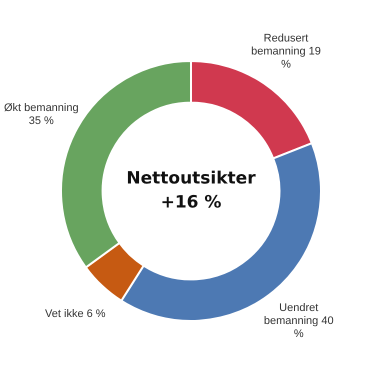  What do you see at coordinates (299, 321) in the screenshot?
I see `slice-label: Uendret bemanning 40 %` at bounding box center [299, 321].